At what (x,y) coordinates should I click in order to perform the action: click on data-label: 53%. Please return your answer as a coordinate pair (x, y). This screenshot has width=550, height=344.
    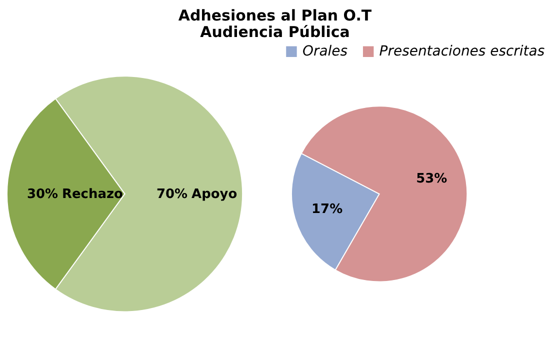
    Looking at the image, I should click on (432, 179).